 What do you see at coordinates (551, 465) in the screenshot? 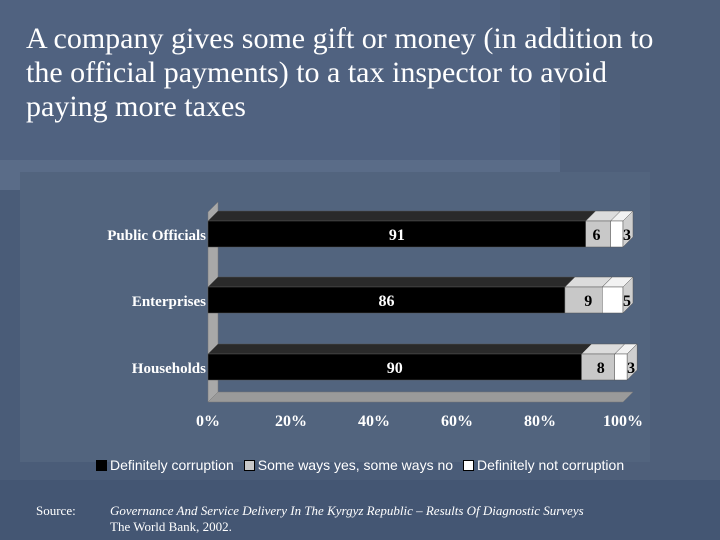
I see `legend-label: Definitely not corruption` at bounding box center [551, 465].